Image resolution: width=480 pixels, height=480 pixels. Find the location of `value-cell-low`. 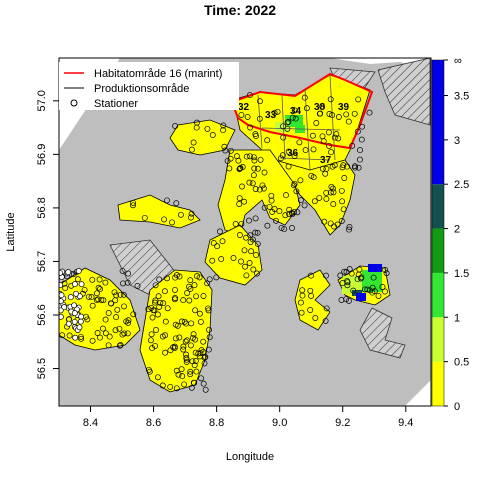

value-cell-low is located at coordinates (282, 127).